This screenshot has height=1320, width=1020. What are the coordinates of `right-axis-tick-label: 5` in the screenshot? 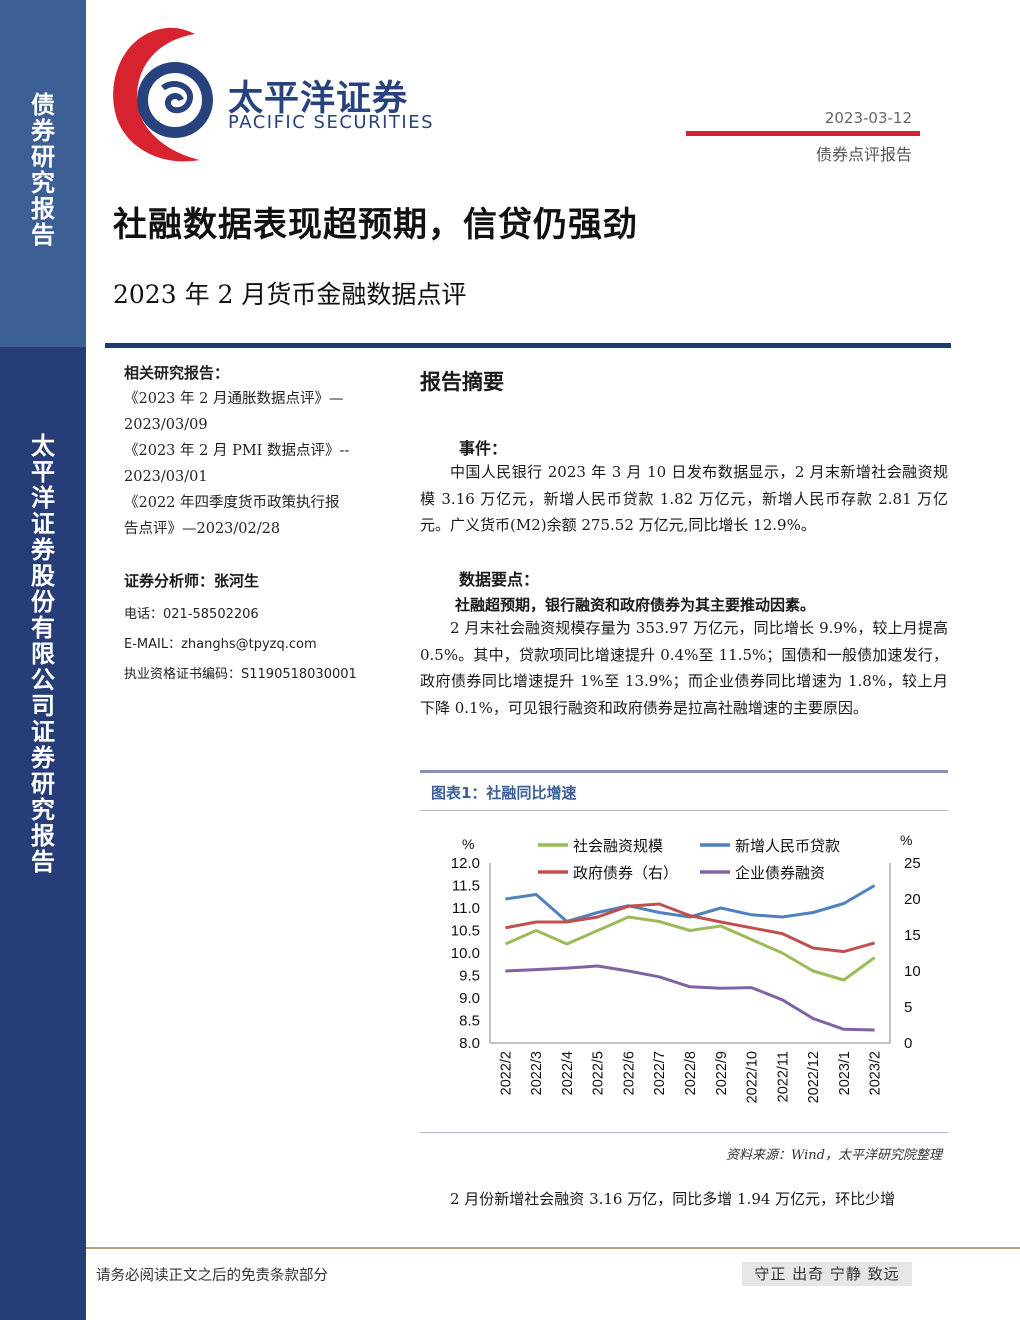 It's located at (908, 1007).